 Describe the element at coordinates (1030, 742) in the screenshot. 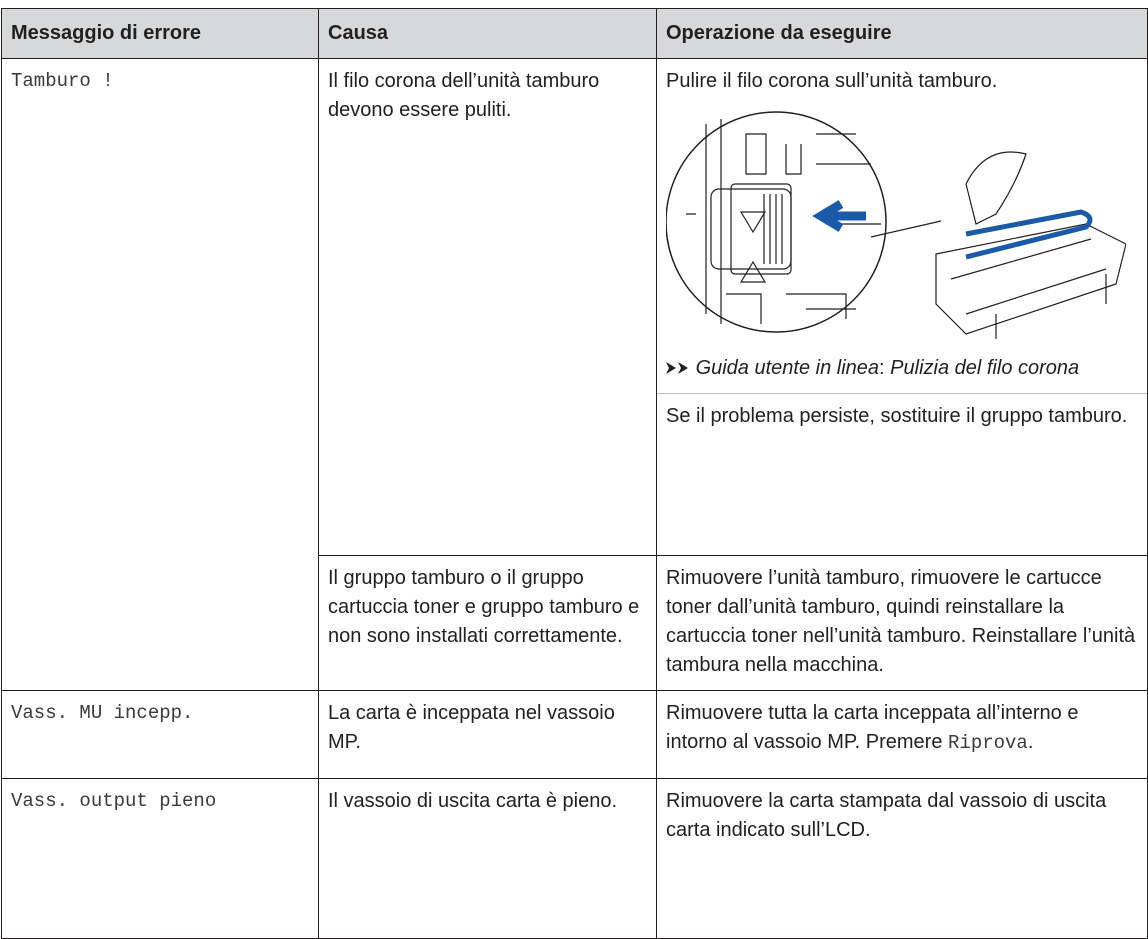

I see `action-suffix: .` at that location.